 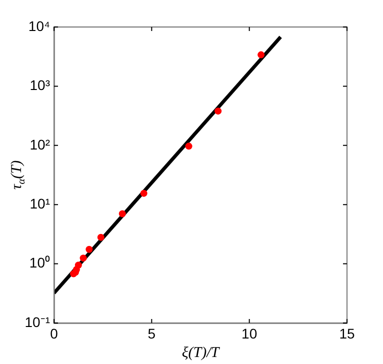 I want to click on y-tick-label: 10³, so click(x=40, y=85).